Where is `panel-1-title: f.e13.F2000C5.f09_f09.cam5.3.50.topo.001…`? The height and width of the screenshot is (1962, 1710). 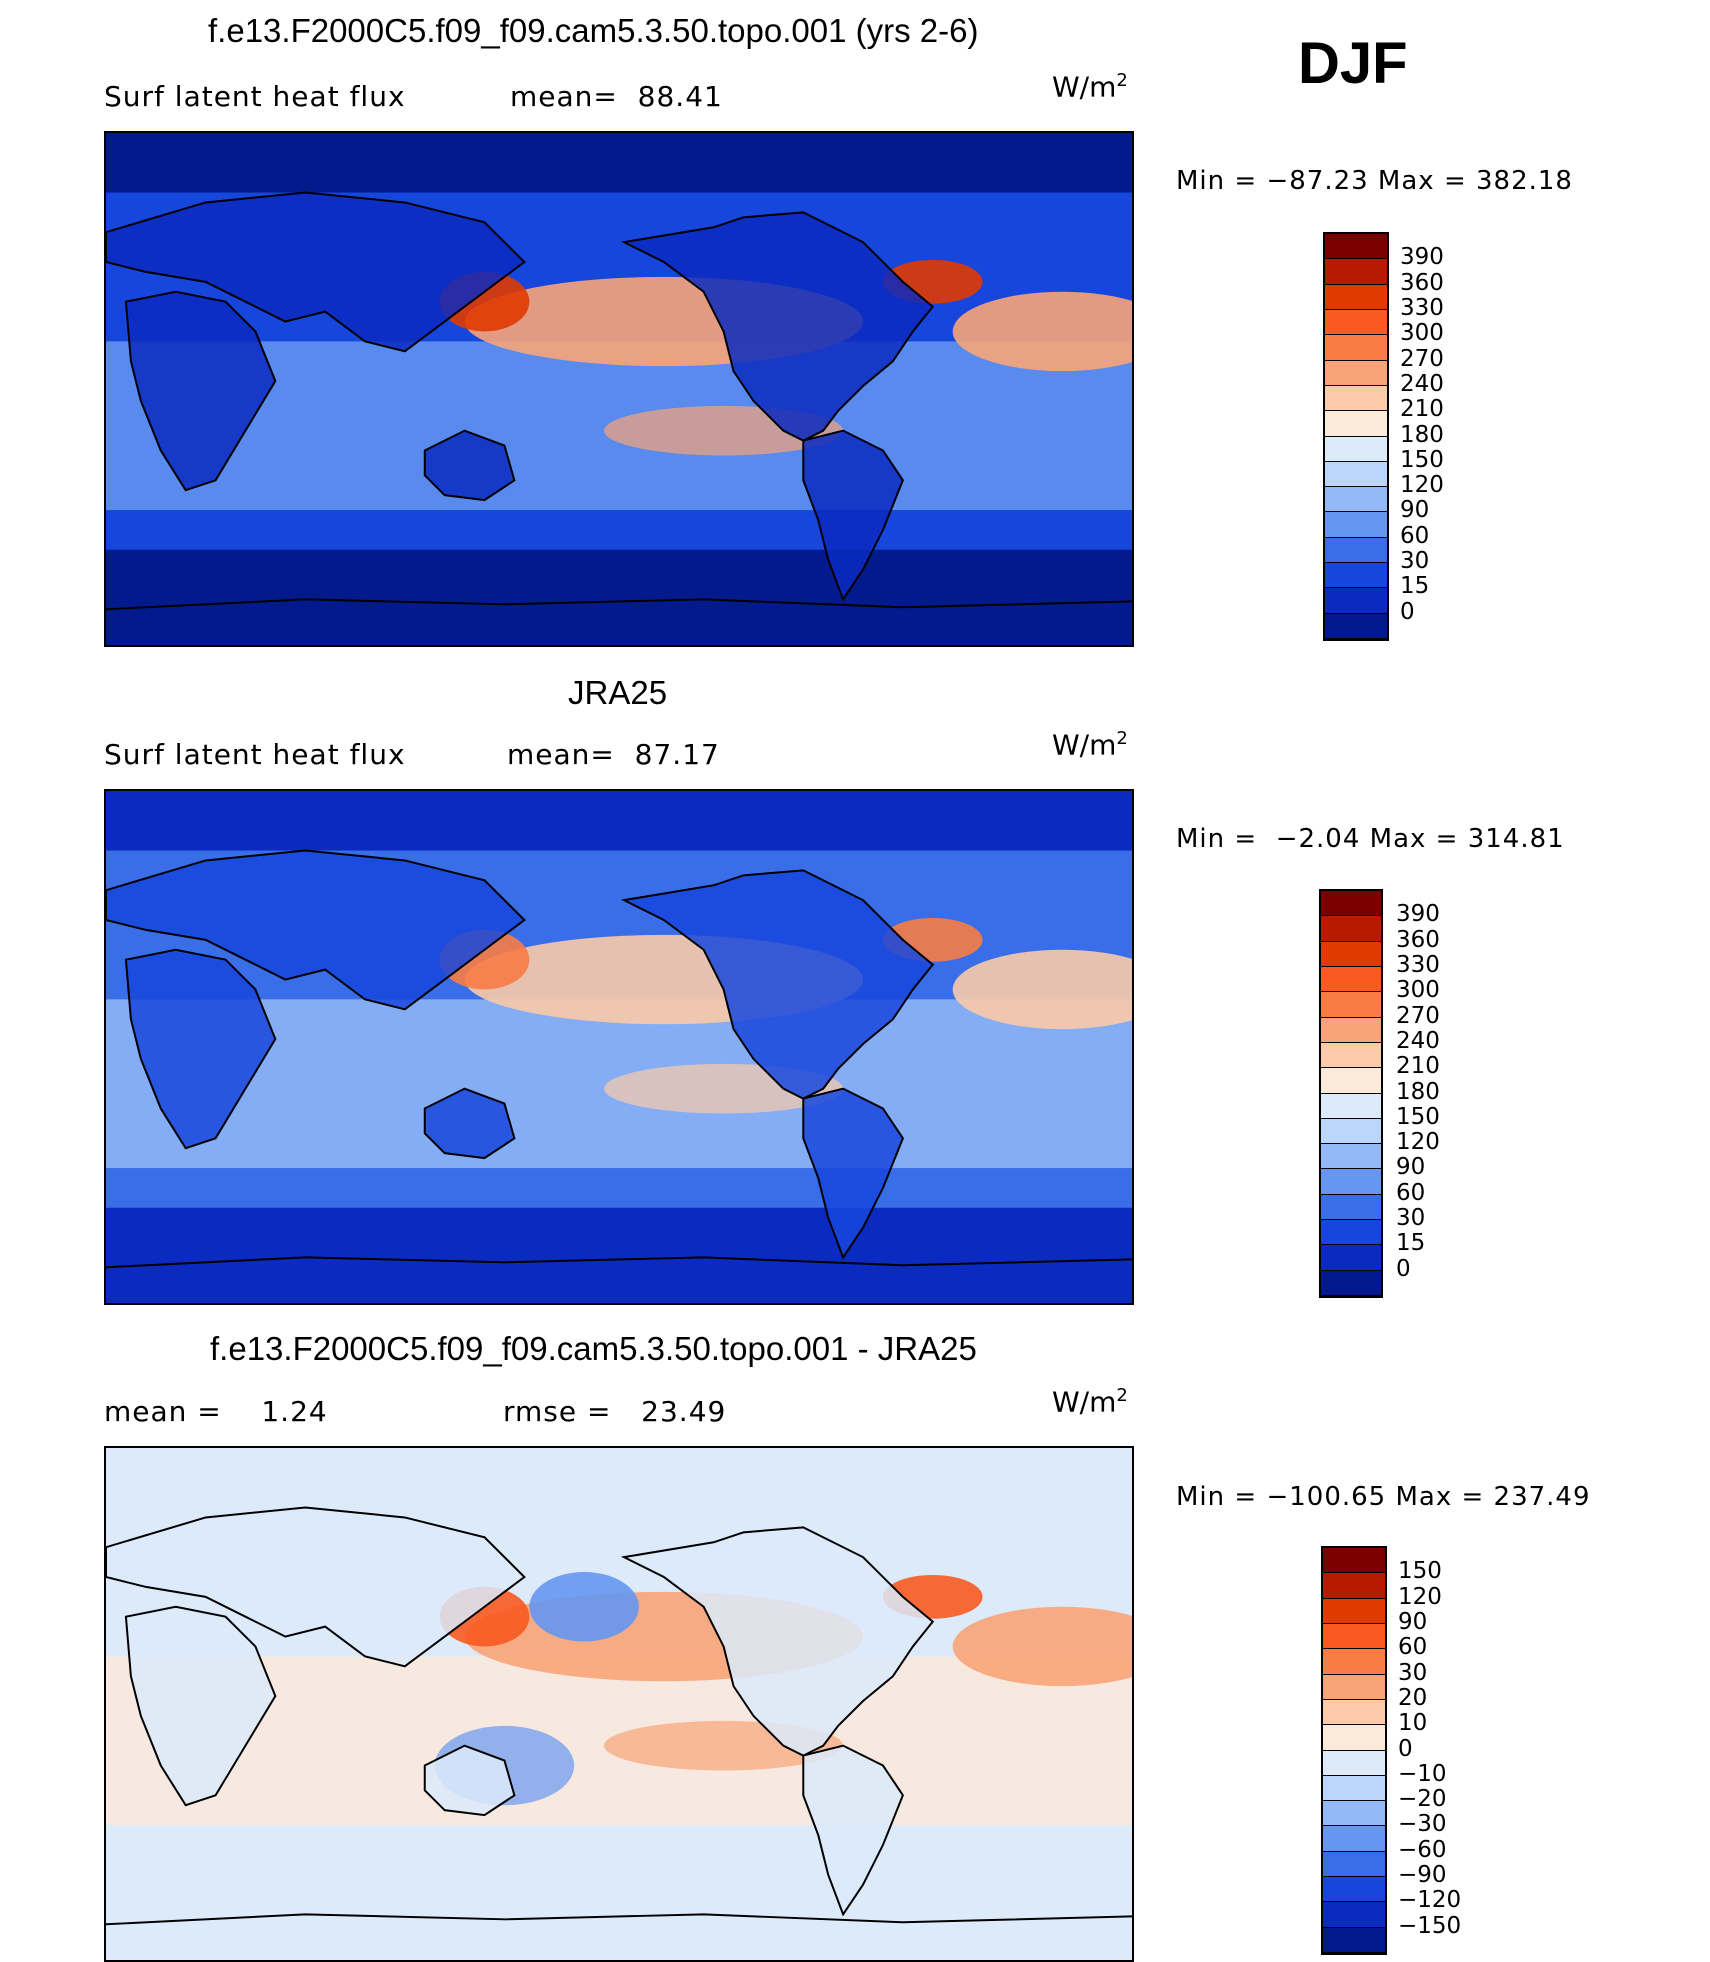 panel-1-title: f.e13.F2000C5.f09_f09.cam5.3.50.topo.001… is located at coordinates (593, 30).